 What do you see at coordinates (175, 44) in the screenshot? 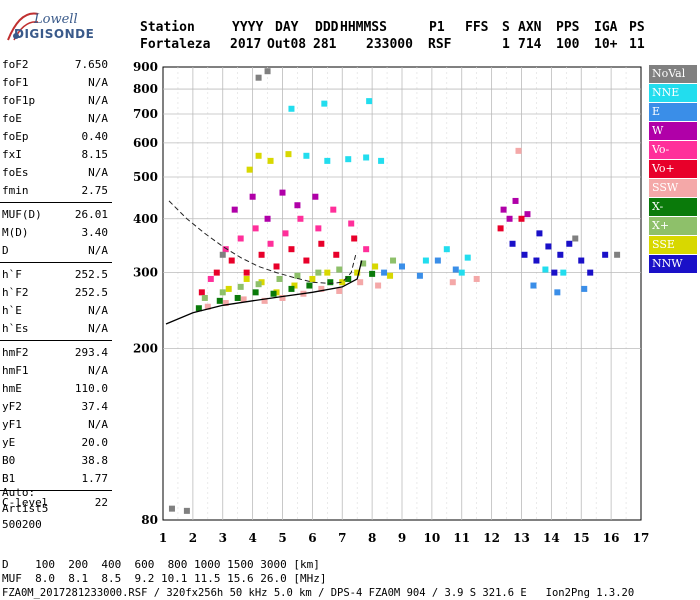
I see `header-value: Fortaleza` at bounding box center [175, 44].